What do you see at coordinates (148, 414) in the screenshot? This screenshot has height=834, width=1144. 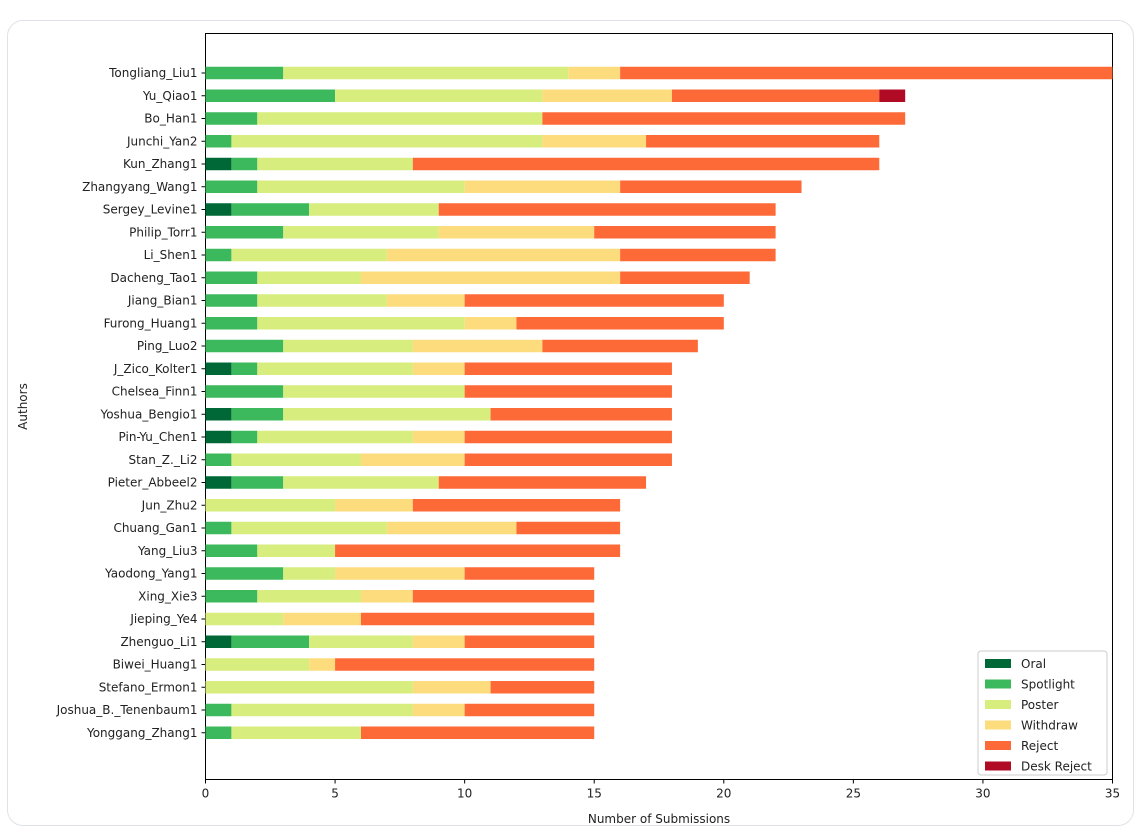 I see `y-tick-label: Yoshua_Bengio1` at bounding box center [148, 414].